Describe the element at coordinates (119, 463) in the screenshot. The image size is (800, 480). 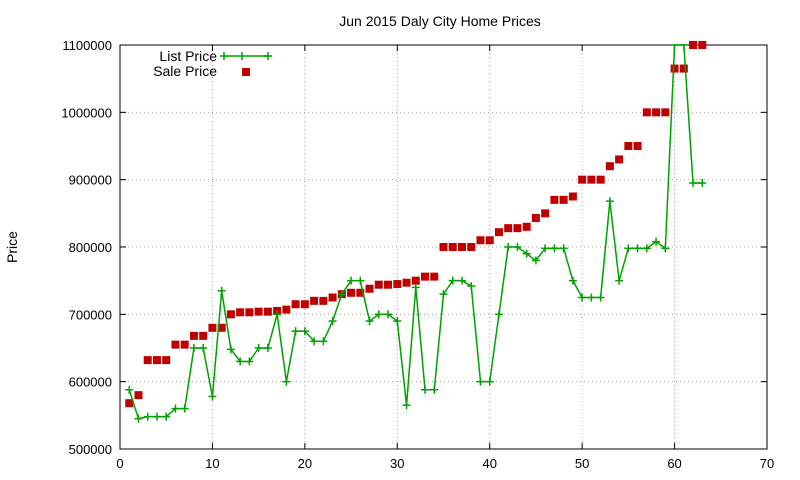
I see `x-tick-label: 0` at that location.